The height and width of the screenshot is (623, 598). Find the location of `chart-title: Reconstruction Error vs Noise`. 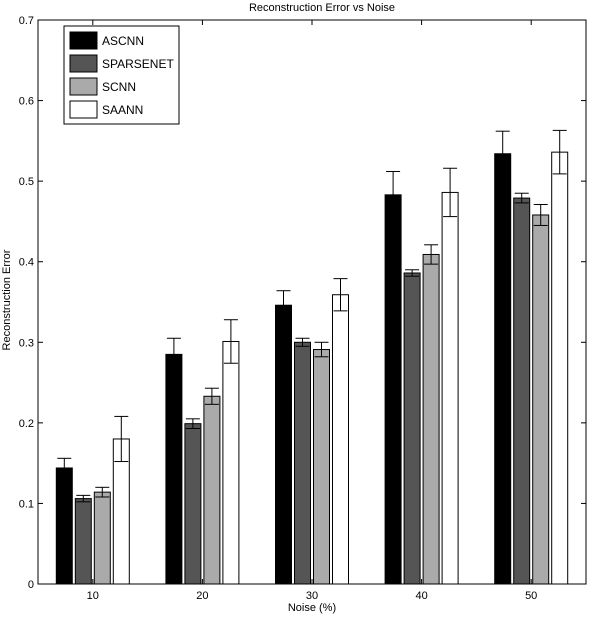

chart-title: Reconstruction Error vs Noise is located at coordinates (322, 8).